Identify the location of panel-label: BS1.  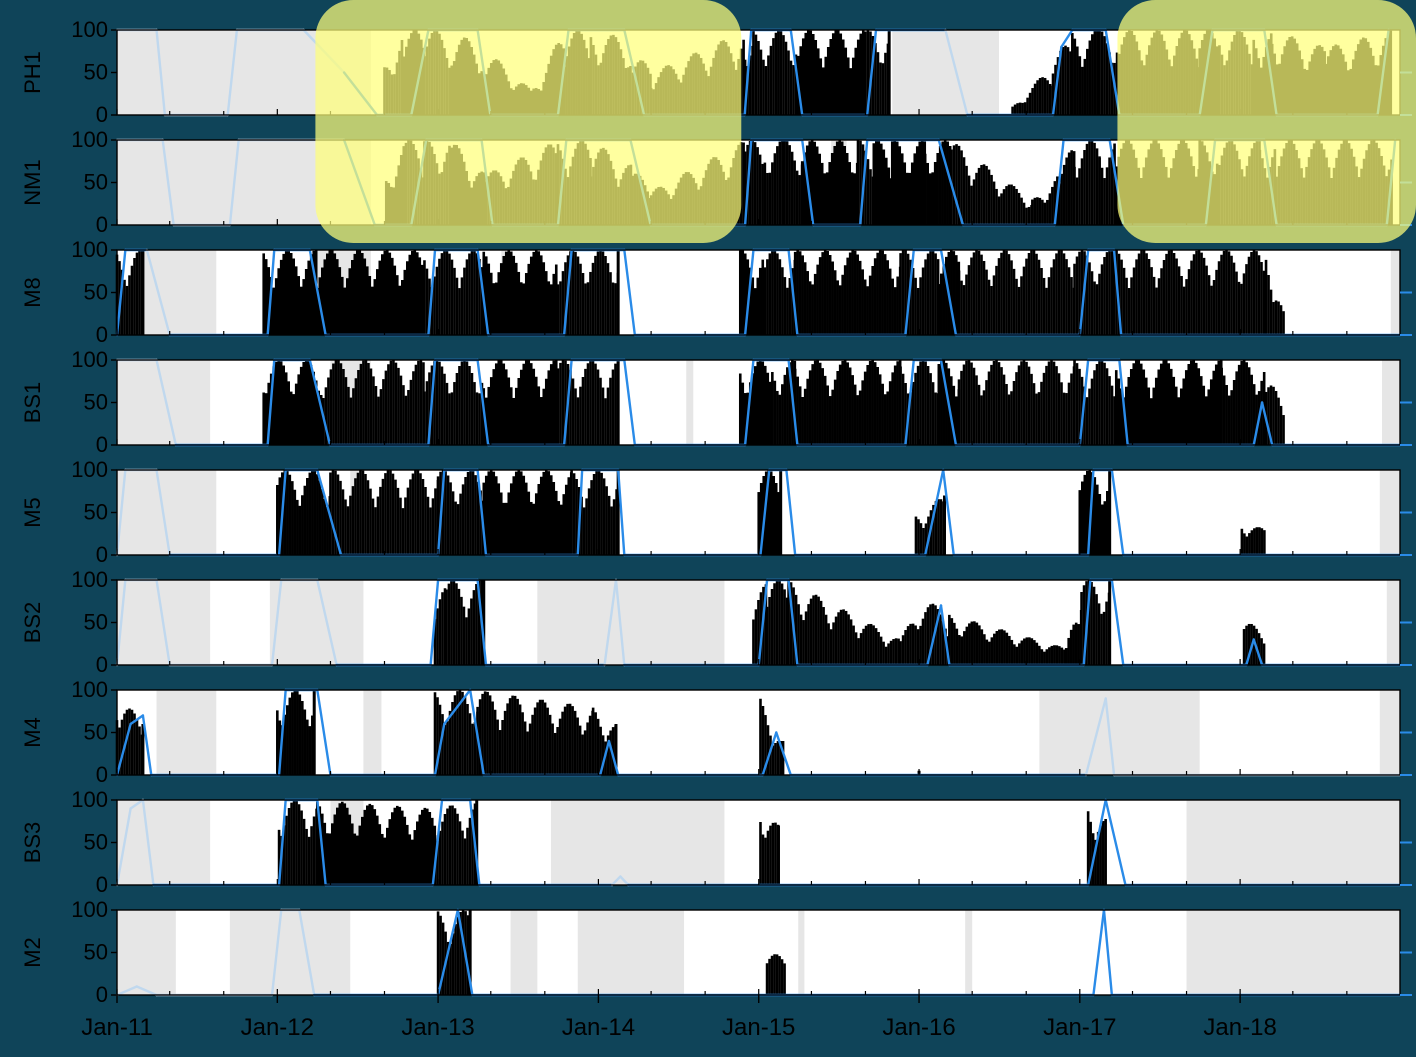
(32, 403).